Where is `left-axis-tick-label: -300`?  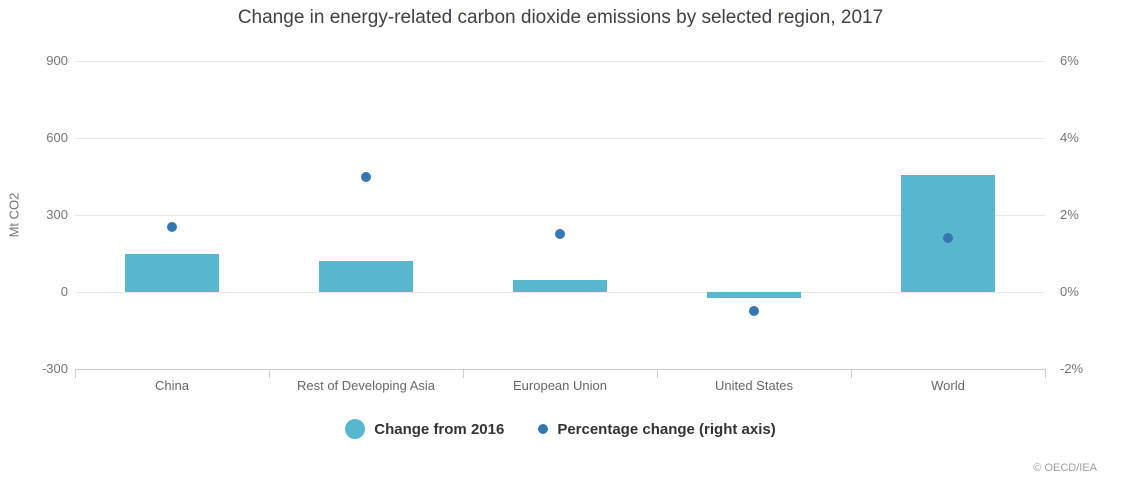
left-axis-tick-label: -300 is located at coordinates (54, 368).